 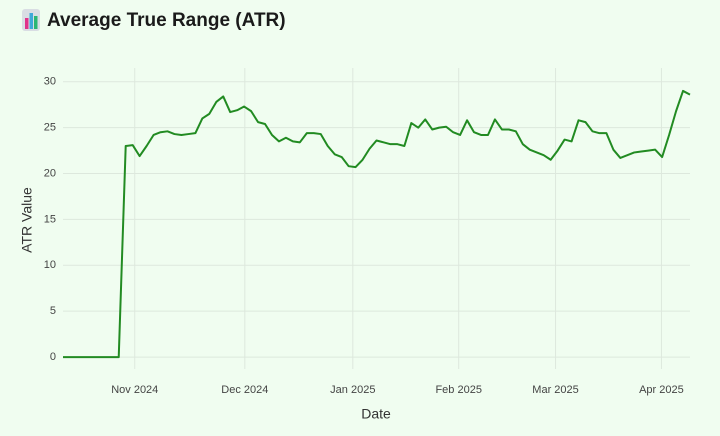 I want to click on x-tick-label: Jan 2025, so click(x=352, y=390).